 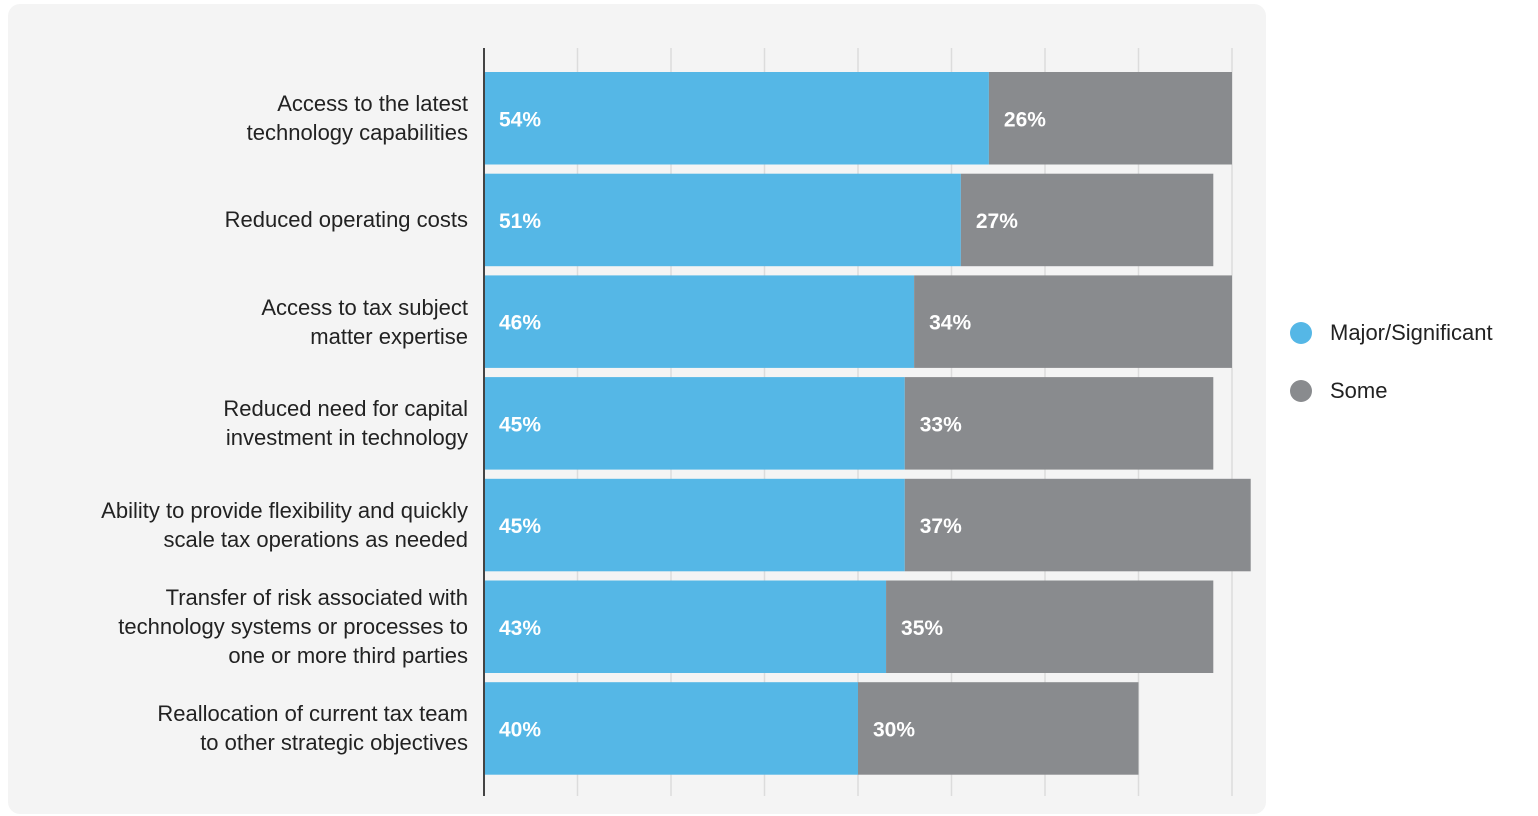 I want to click on category-label-line: matter expertise, so click(x=389, y=336).